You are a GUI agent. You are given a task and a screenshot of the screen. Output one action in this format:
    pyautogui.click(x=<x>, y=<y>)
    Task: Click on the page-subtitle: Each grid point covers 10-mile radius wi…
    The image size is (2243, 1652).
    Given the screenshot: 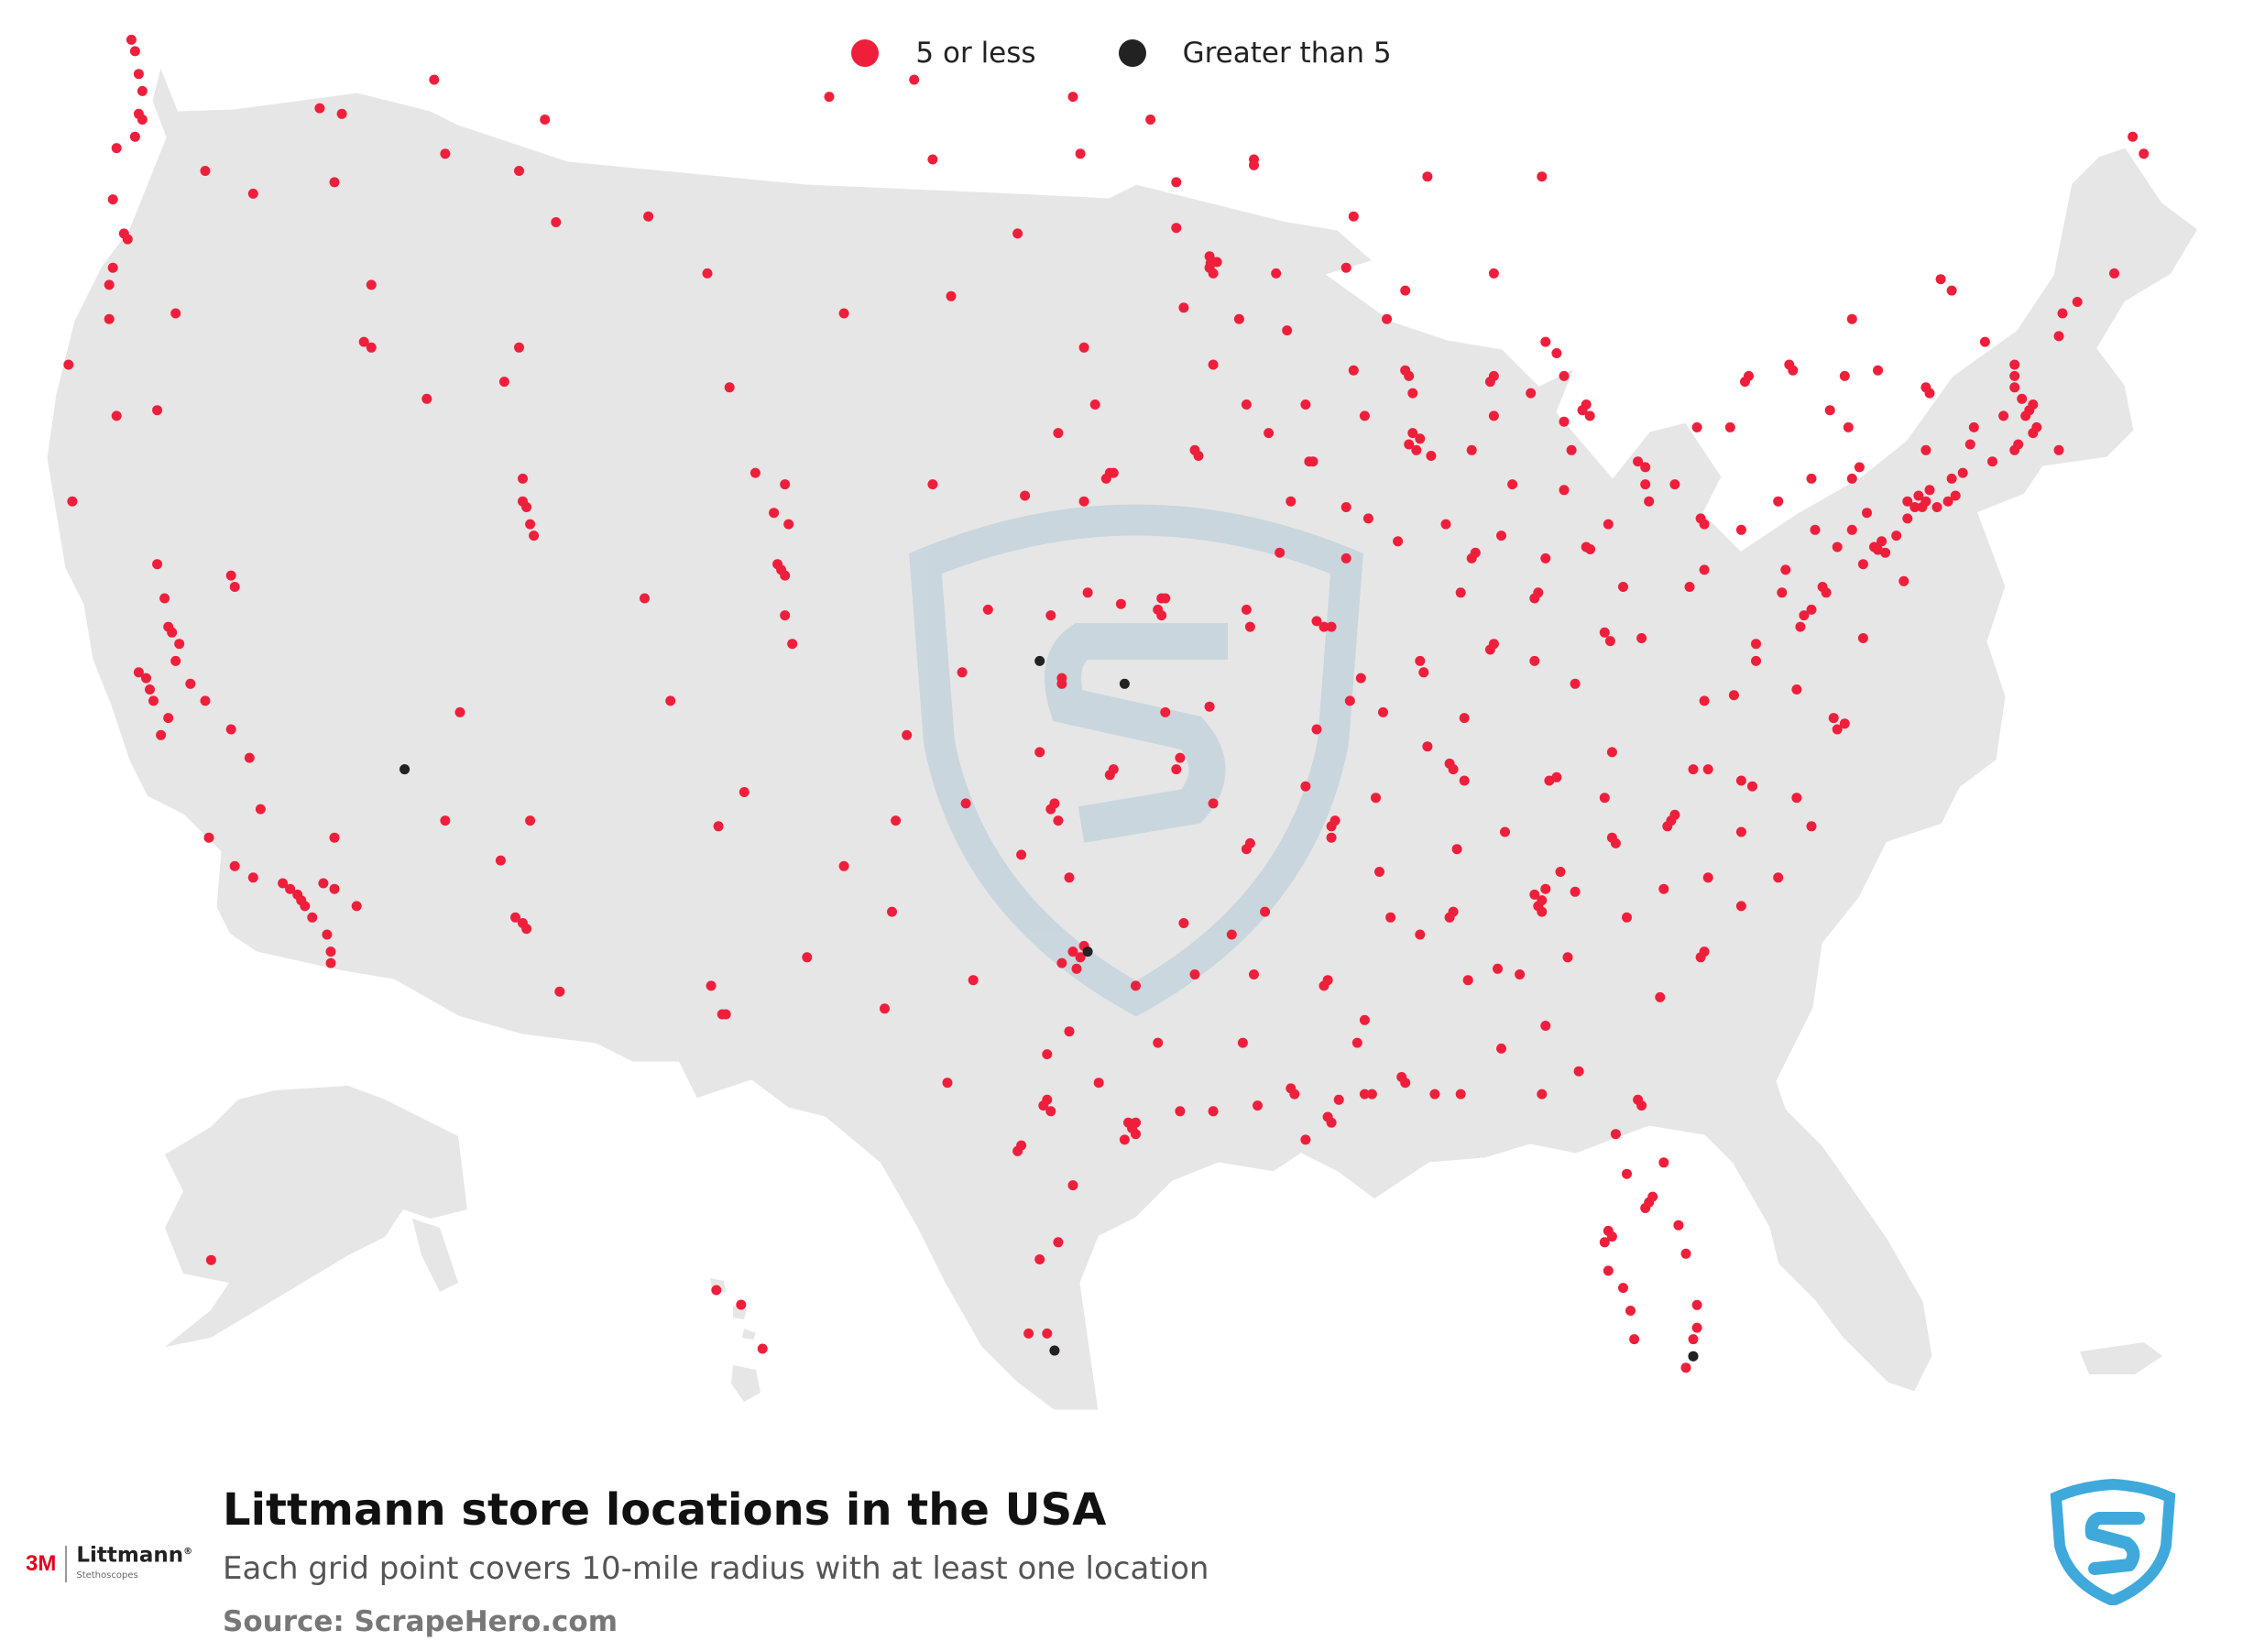 What is the action you would take?
    pyautogui.click(x=716, y=1568)
    